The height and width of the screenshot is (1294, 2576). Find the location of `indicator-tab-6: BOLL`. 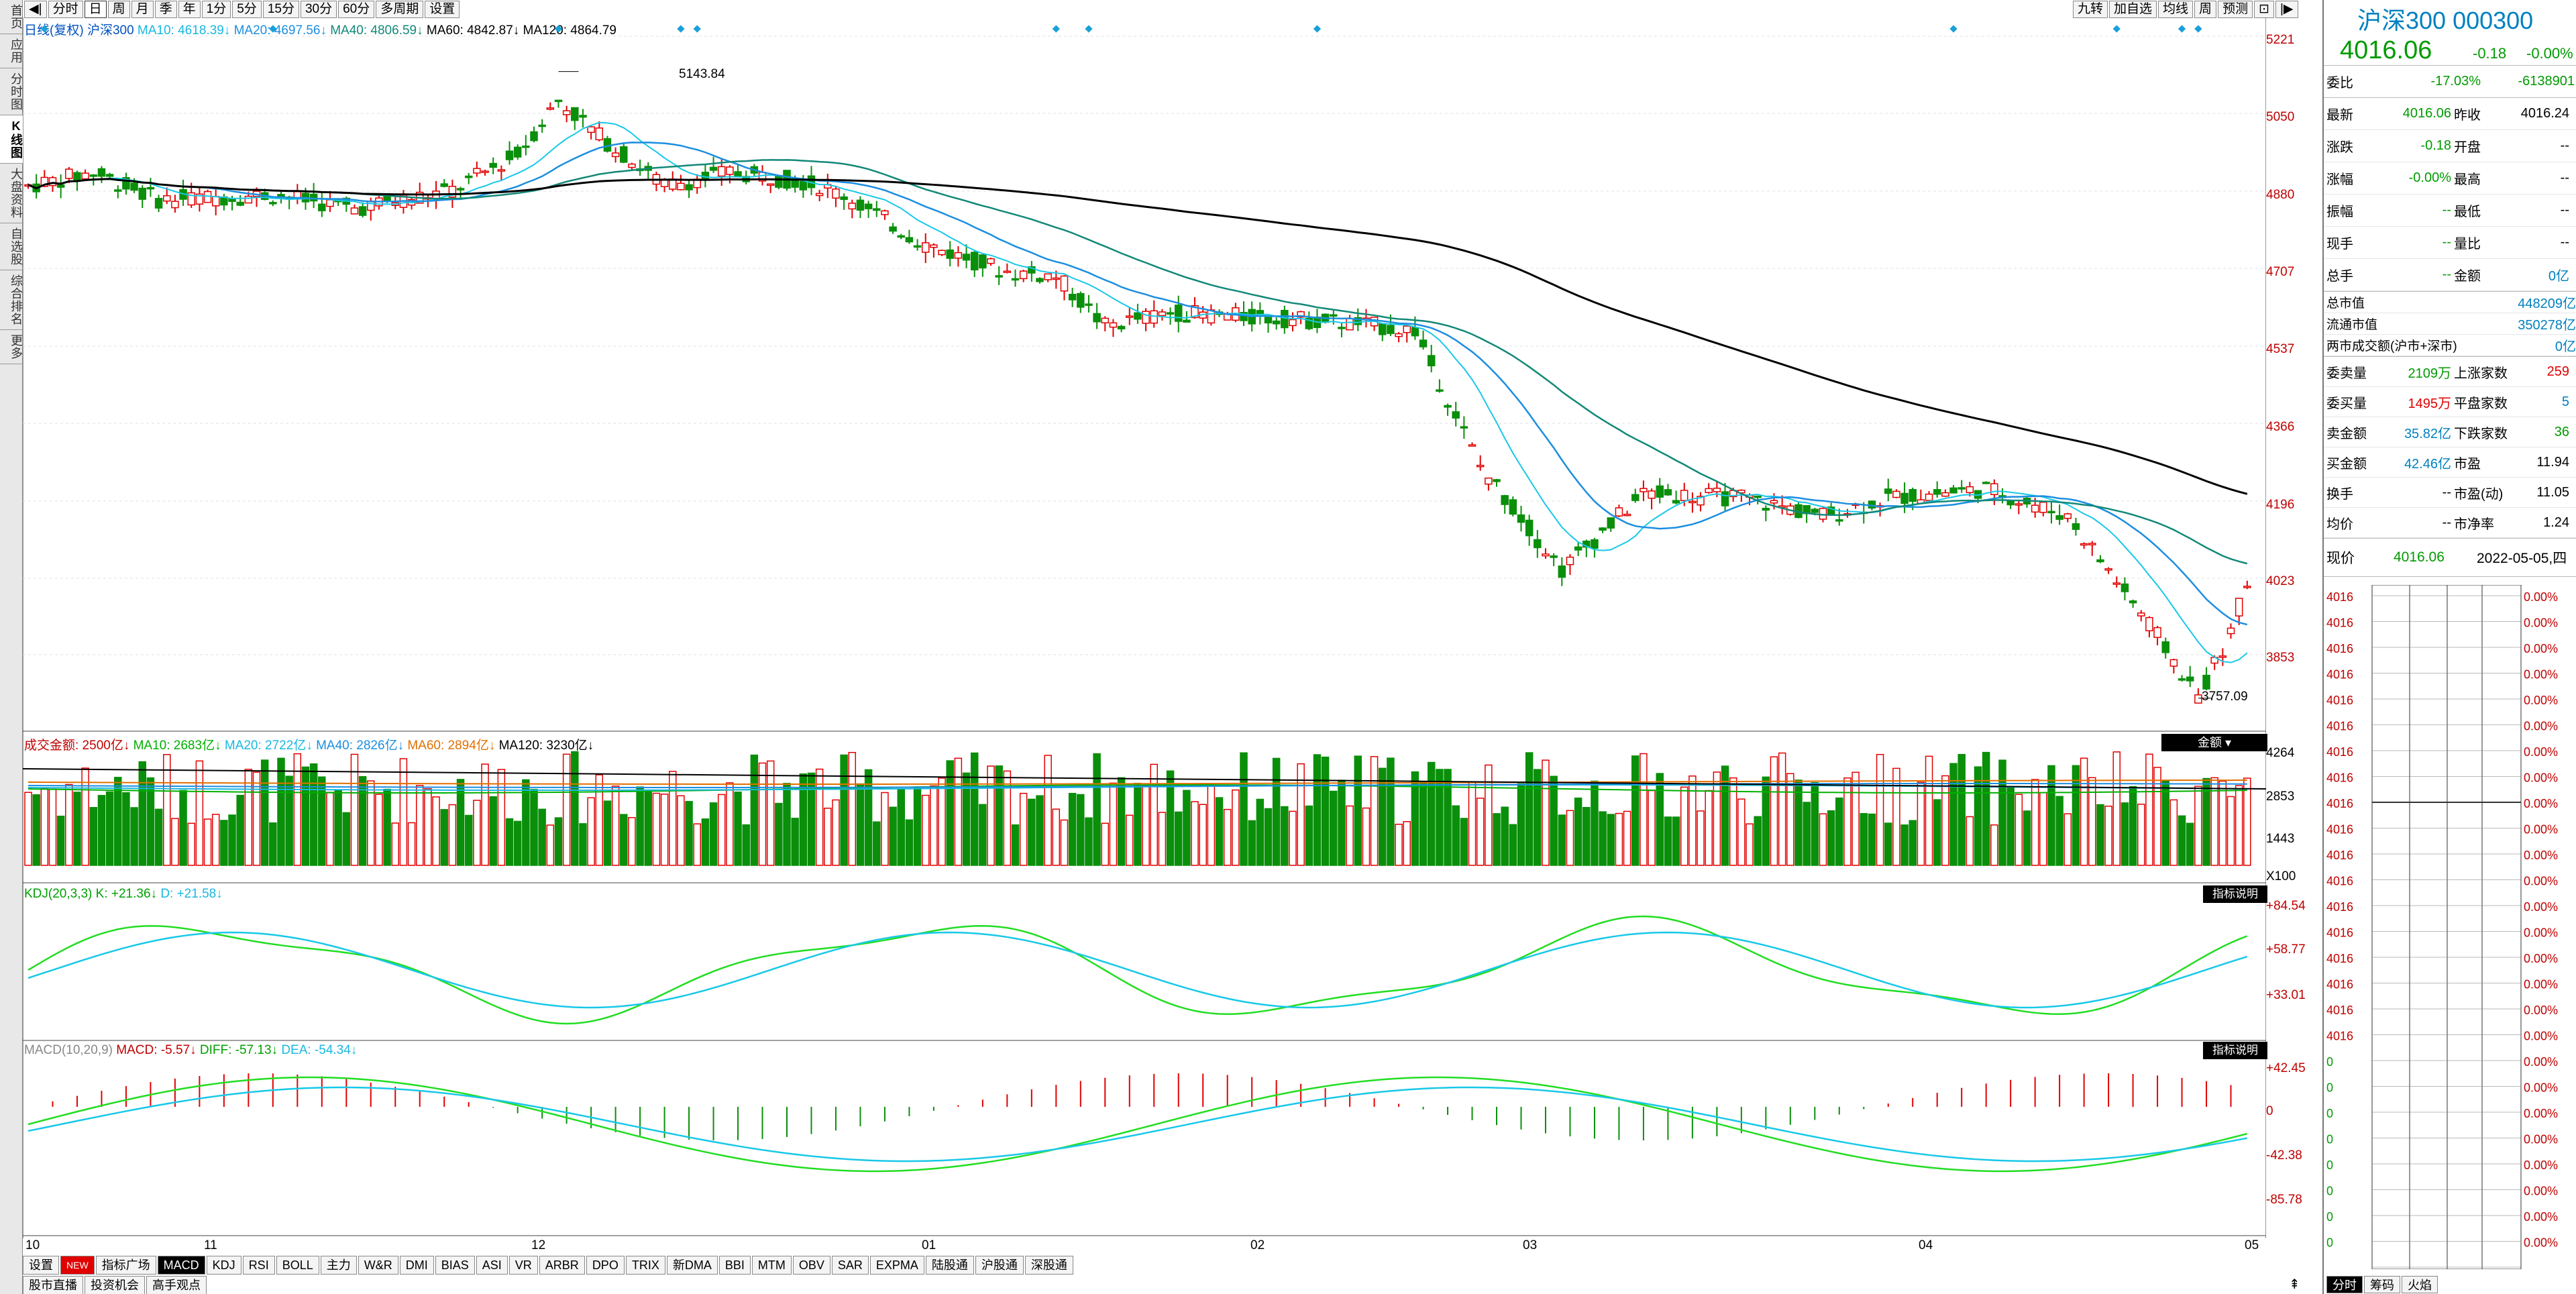

indicator-tab-6: BOLL is located at coordinates (297, 1265).